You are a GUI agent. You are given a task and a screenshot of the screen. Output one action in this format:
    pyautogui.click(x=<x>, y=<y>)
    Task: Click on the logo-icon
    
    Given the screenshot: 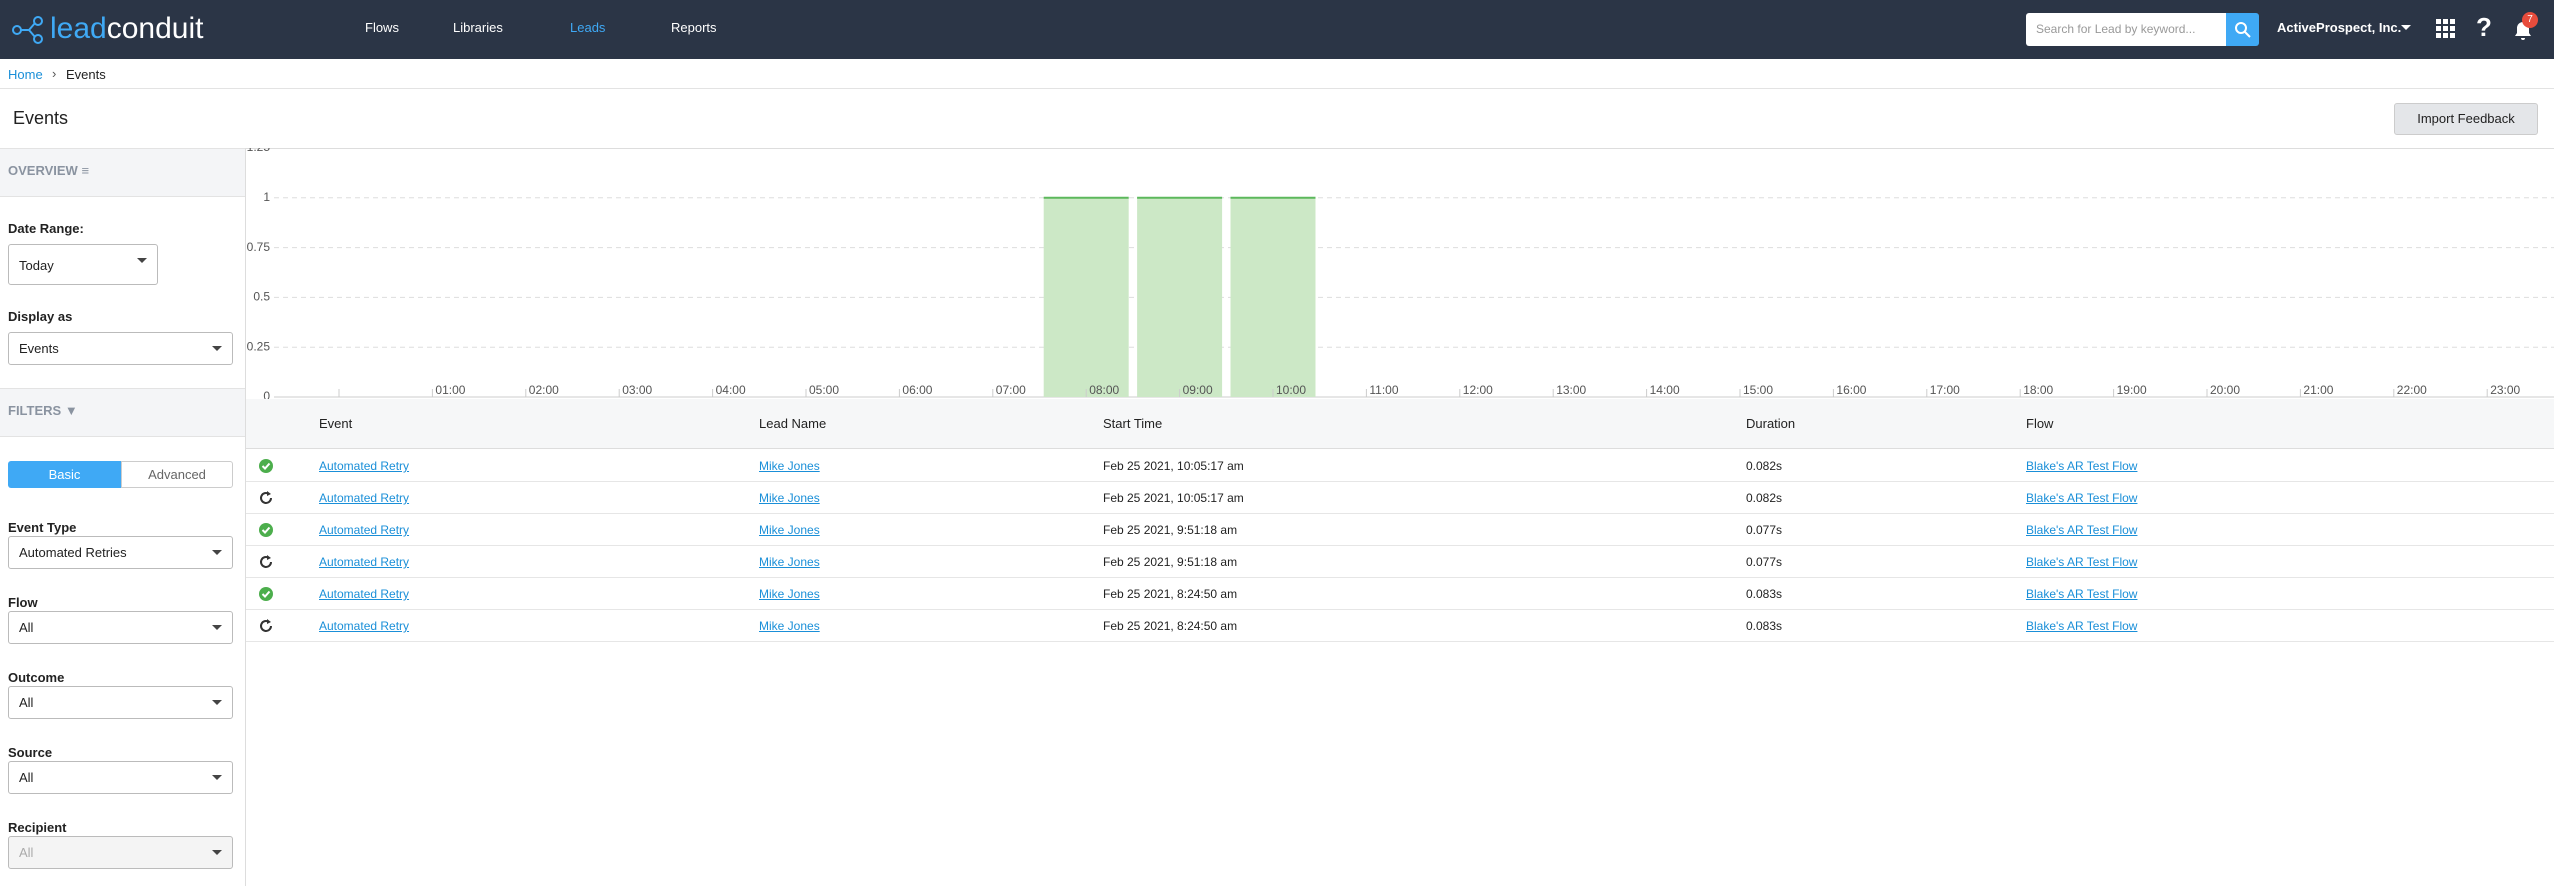 What is the action you would take?
    pyautogui.click(x=27, y=30)
    